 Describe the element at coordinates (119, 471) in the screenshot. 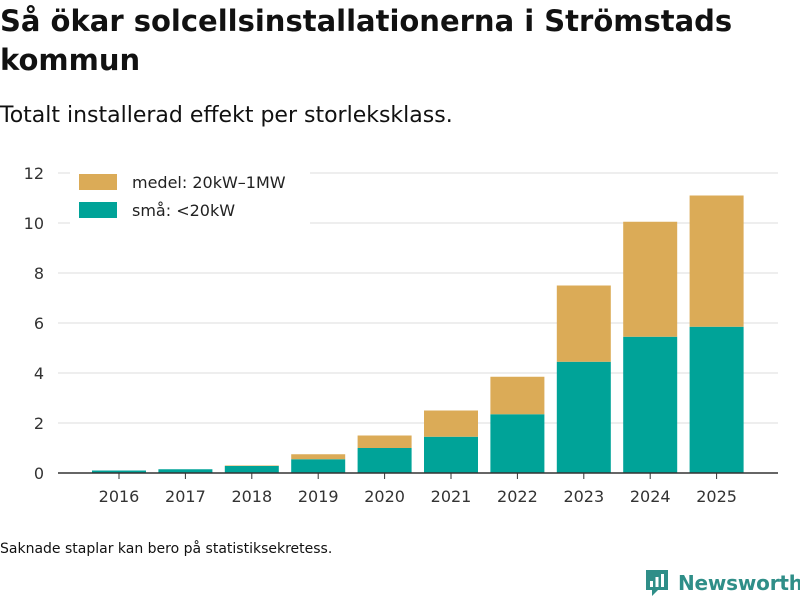

I see `bar-small-2016` at that location.